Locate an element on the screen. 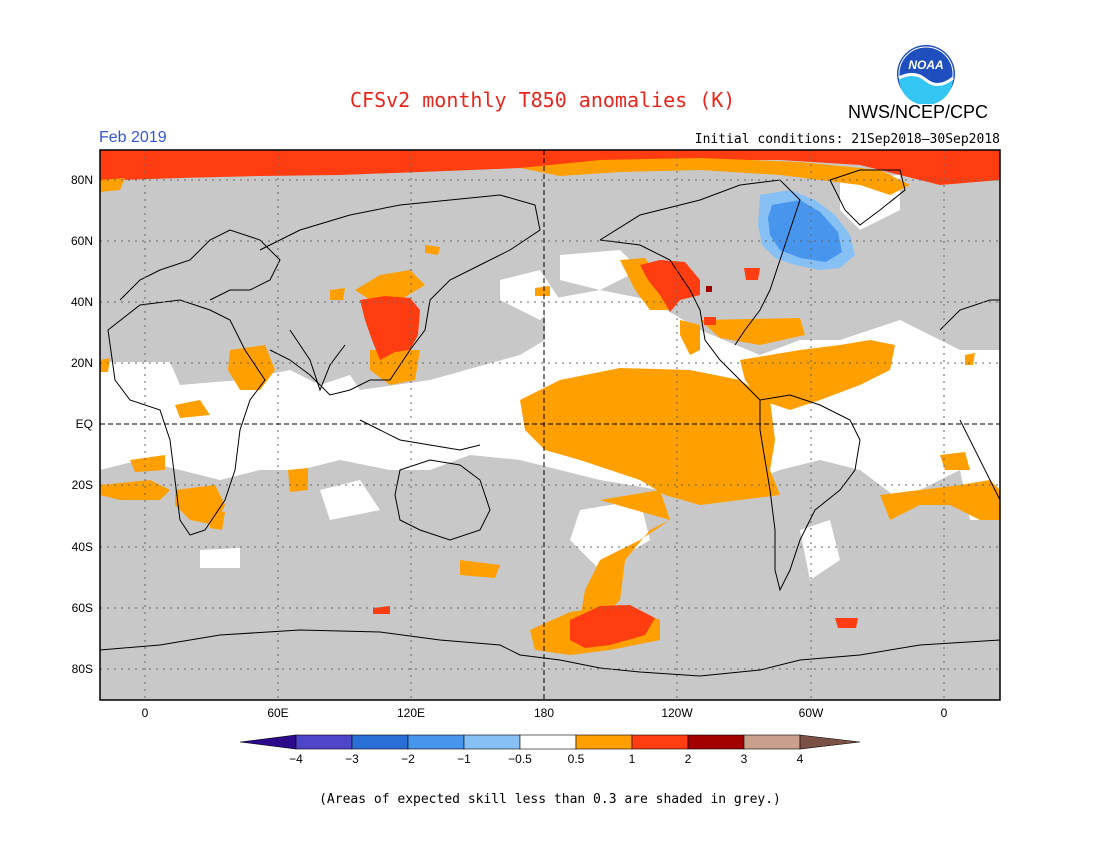 The image size is (1100, 850). colorbar-tick: −4 is located at coordinates (296, 759).